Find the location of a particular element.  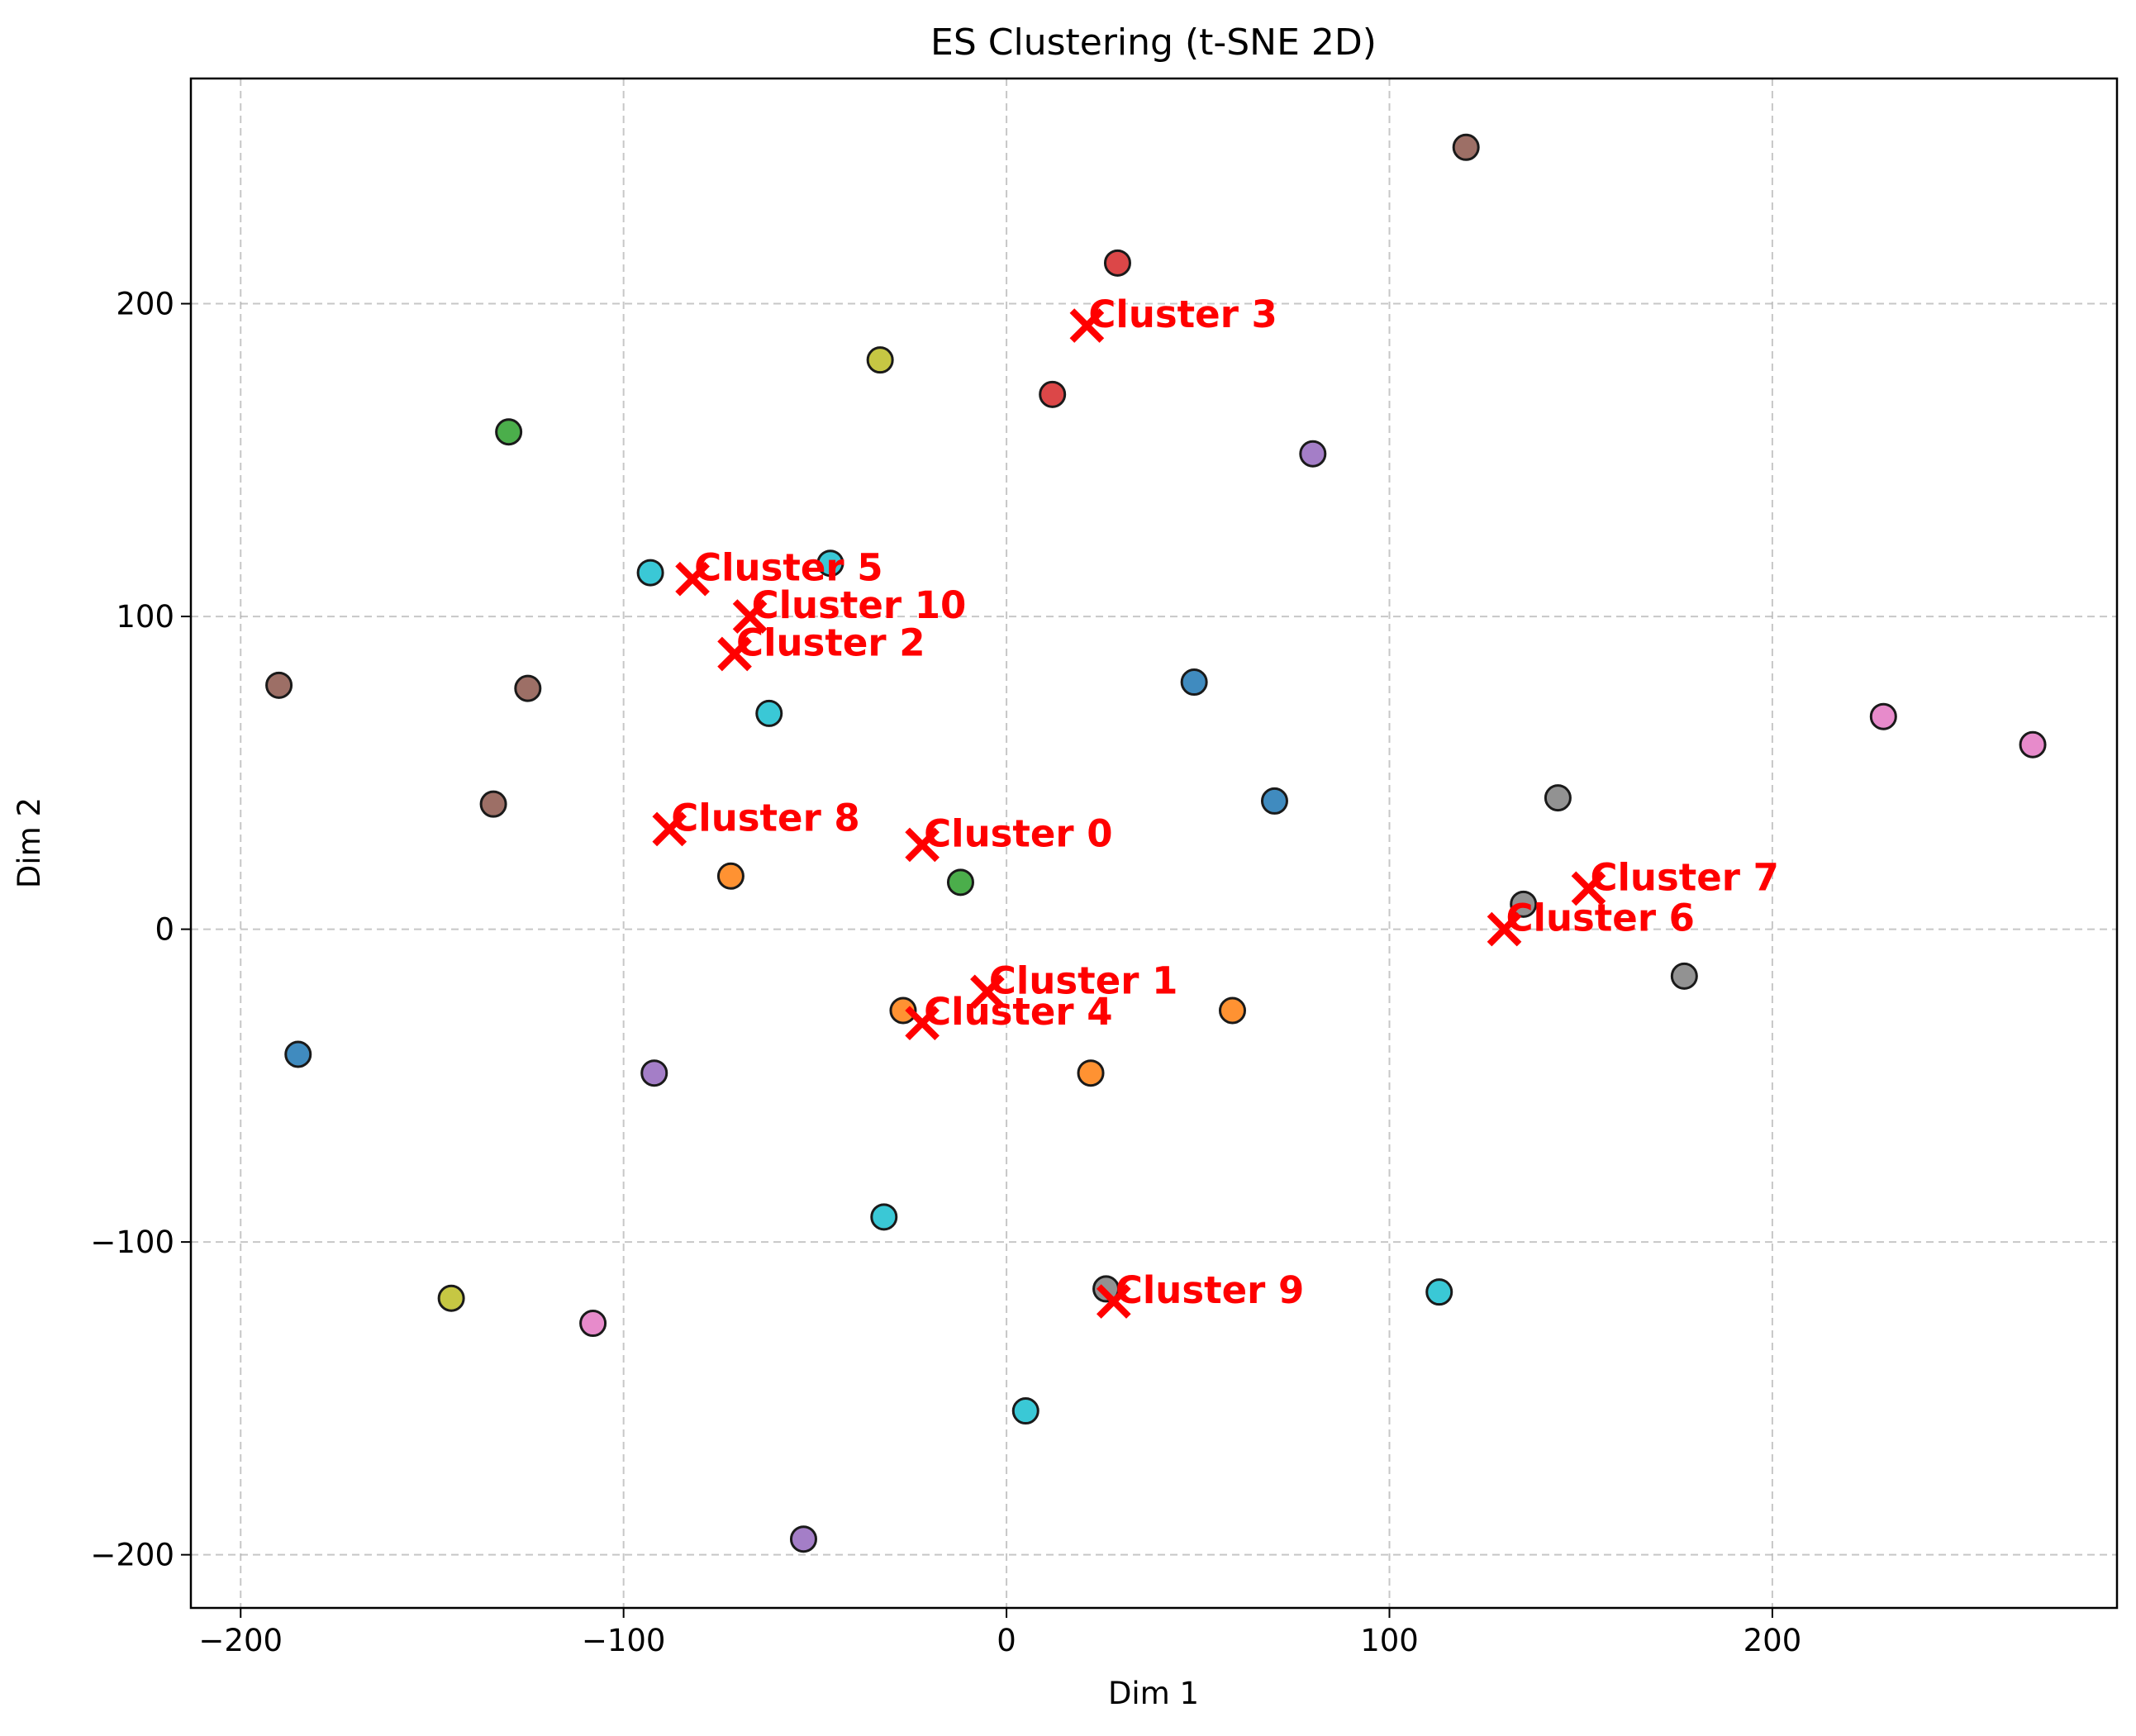

y-tick-label: −100 is located at coordinates (132, 1243).